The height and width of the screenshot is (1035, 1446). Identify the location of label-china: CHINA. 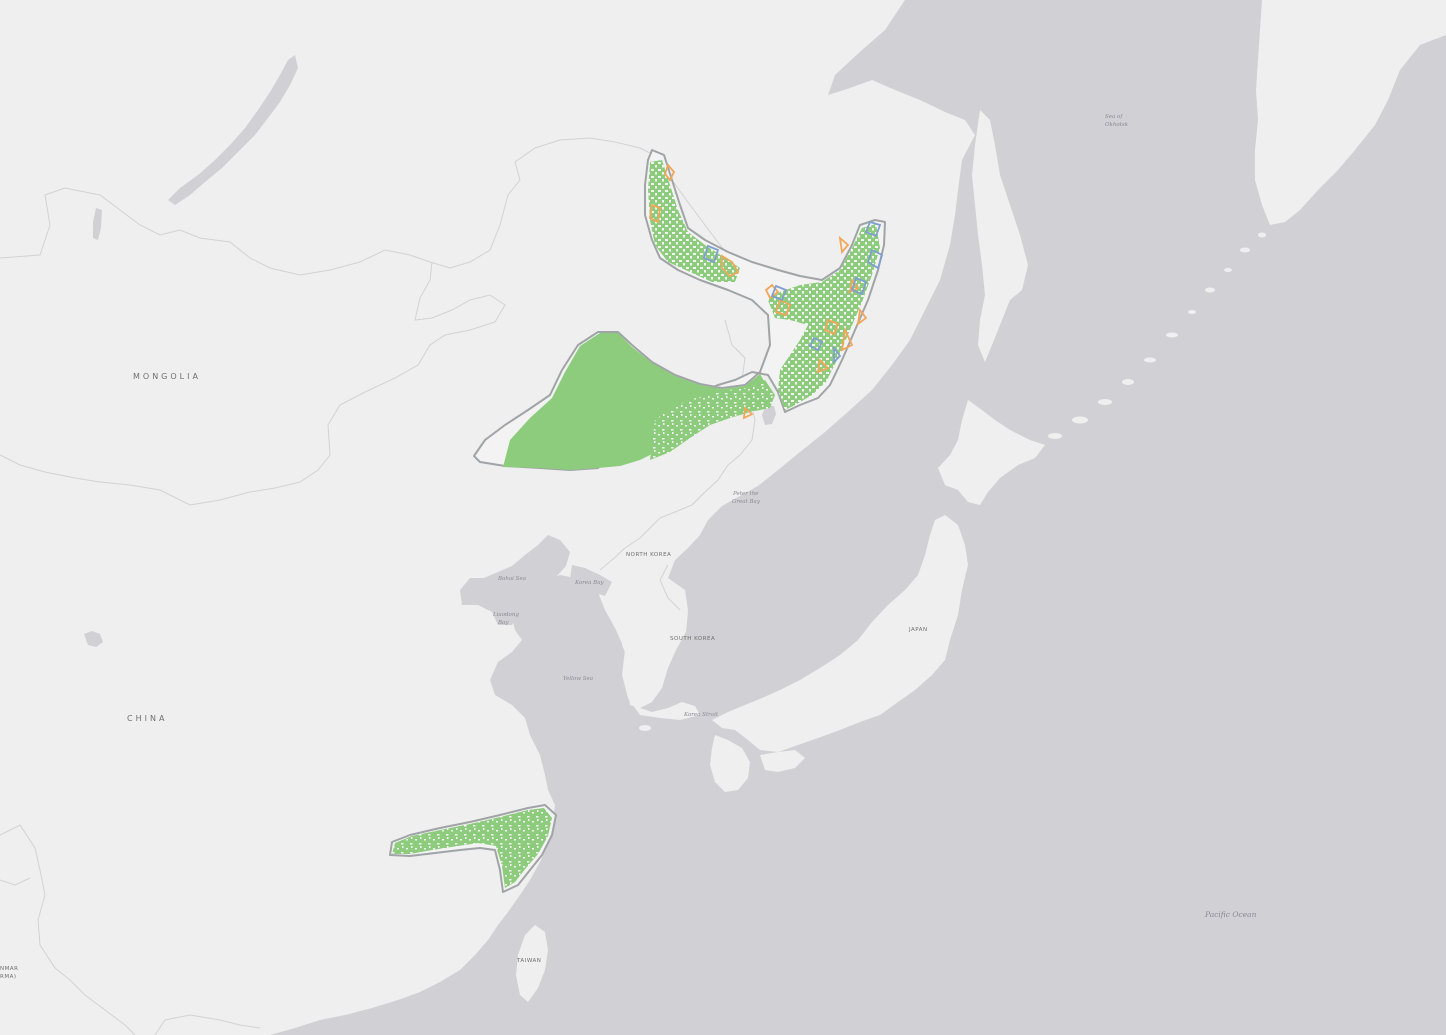
(147, 718).